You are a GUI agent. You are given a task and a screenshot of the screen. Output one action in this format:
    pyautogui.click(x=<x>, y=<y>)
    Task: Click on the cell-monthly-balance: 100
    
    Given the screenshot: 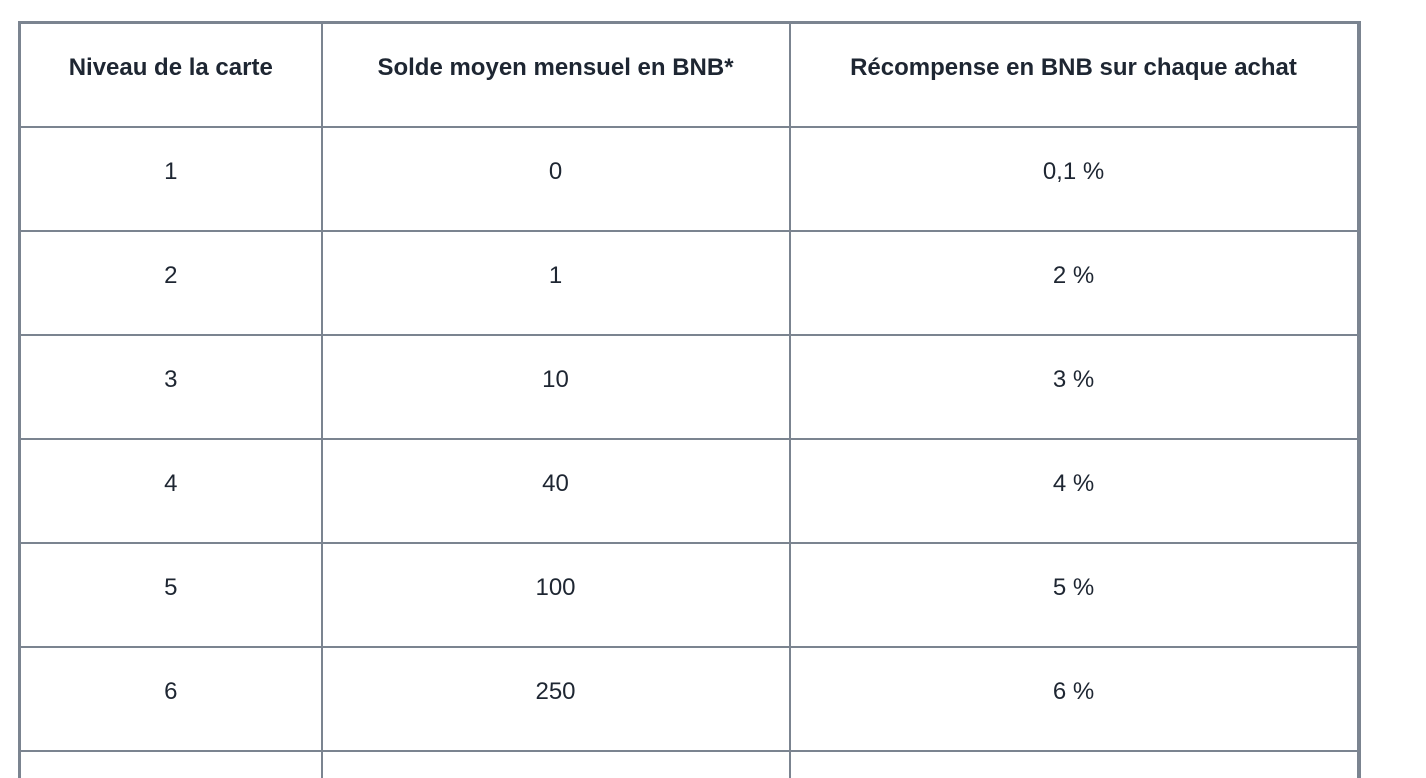 What is the action you would take?
    pyautogui.click(x=555, y=595)
    